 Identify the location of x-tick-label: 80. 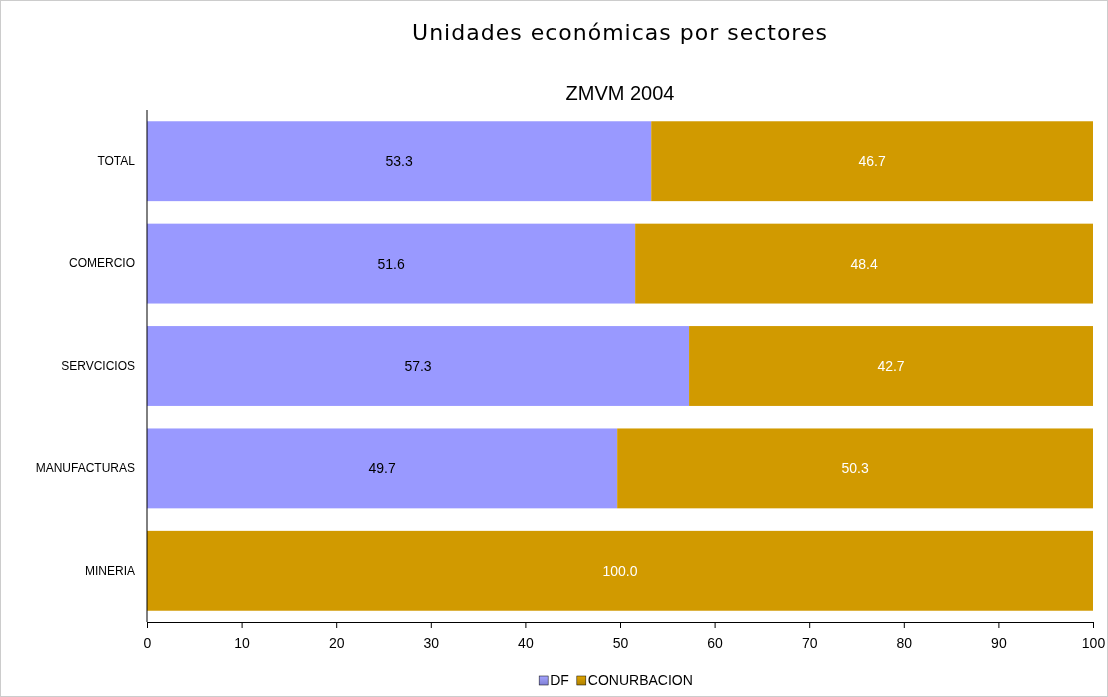
(904, 642).